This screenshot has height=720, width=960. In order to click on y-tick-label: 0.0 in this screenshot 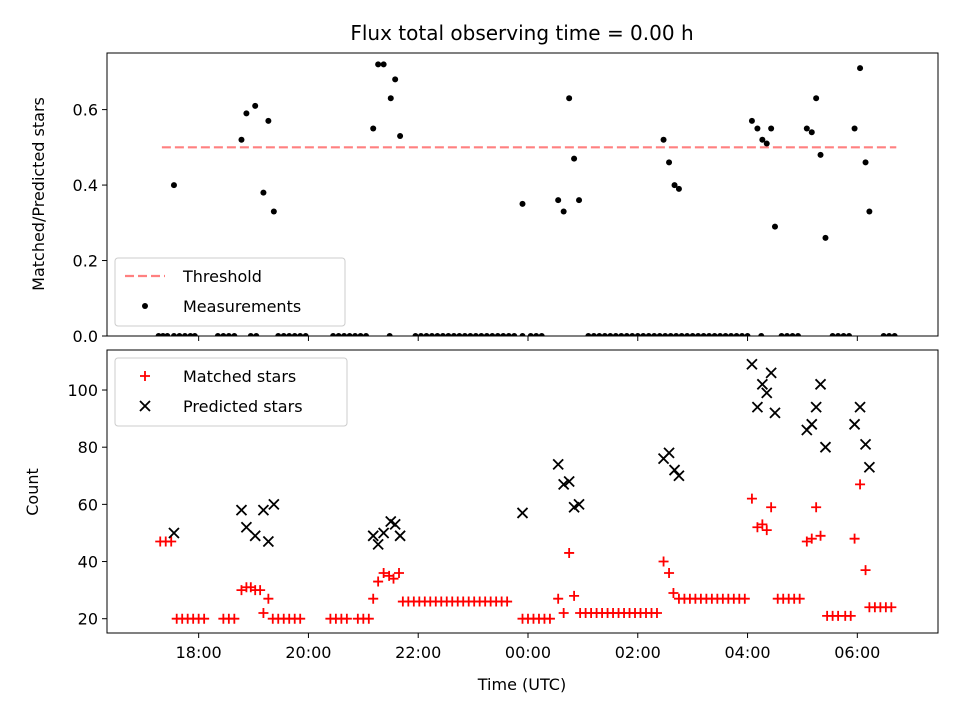, I will do `click(85, 336)`.